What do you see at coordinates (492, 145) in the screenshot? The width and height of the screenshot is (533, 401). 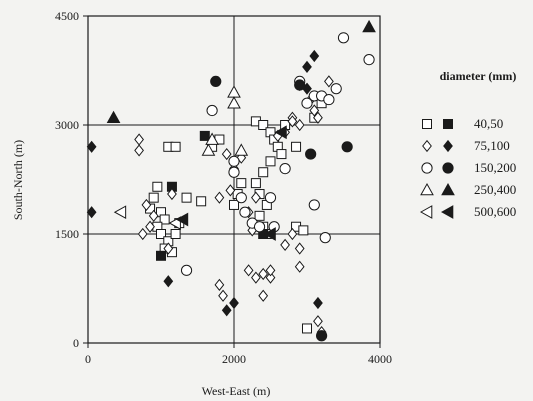 I see `legend-label-75-100: 75,100` at bounding box center [492, 145].